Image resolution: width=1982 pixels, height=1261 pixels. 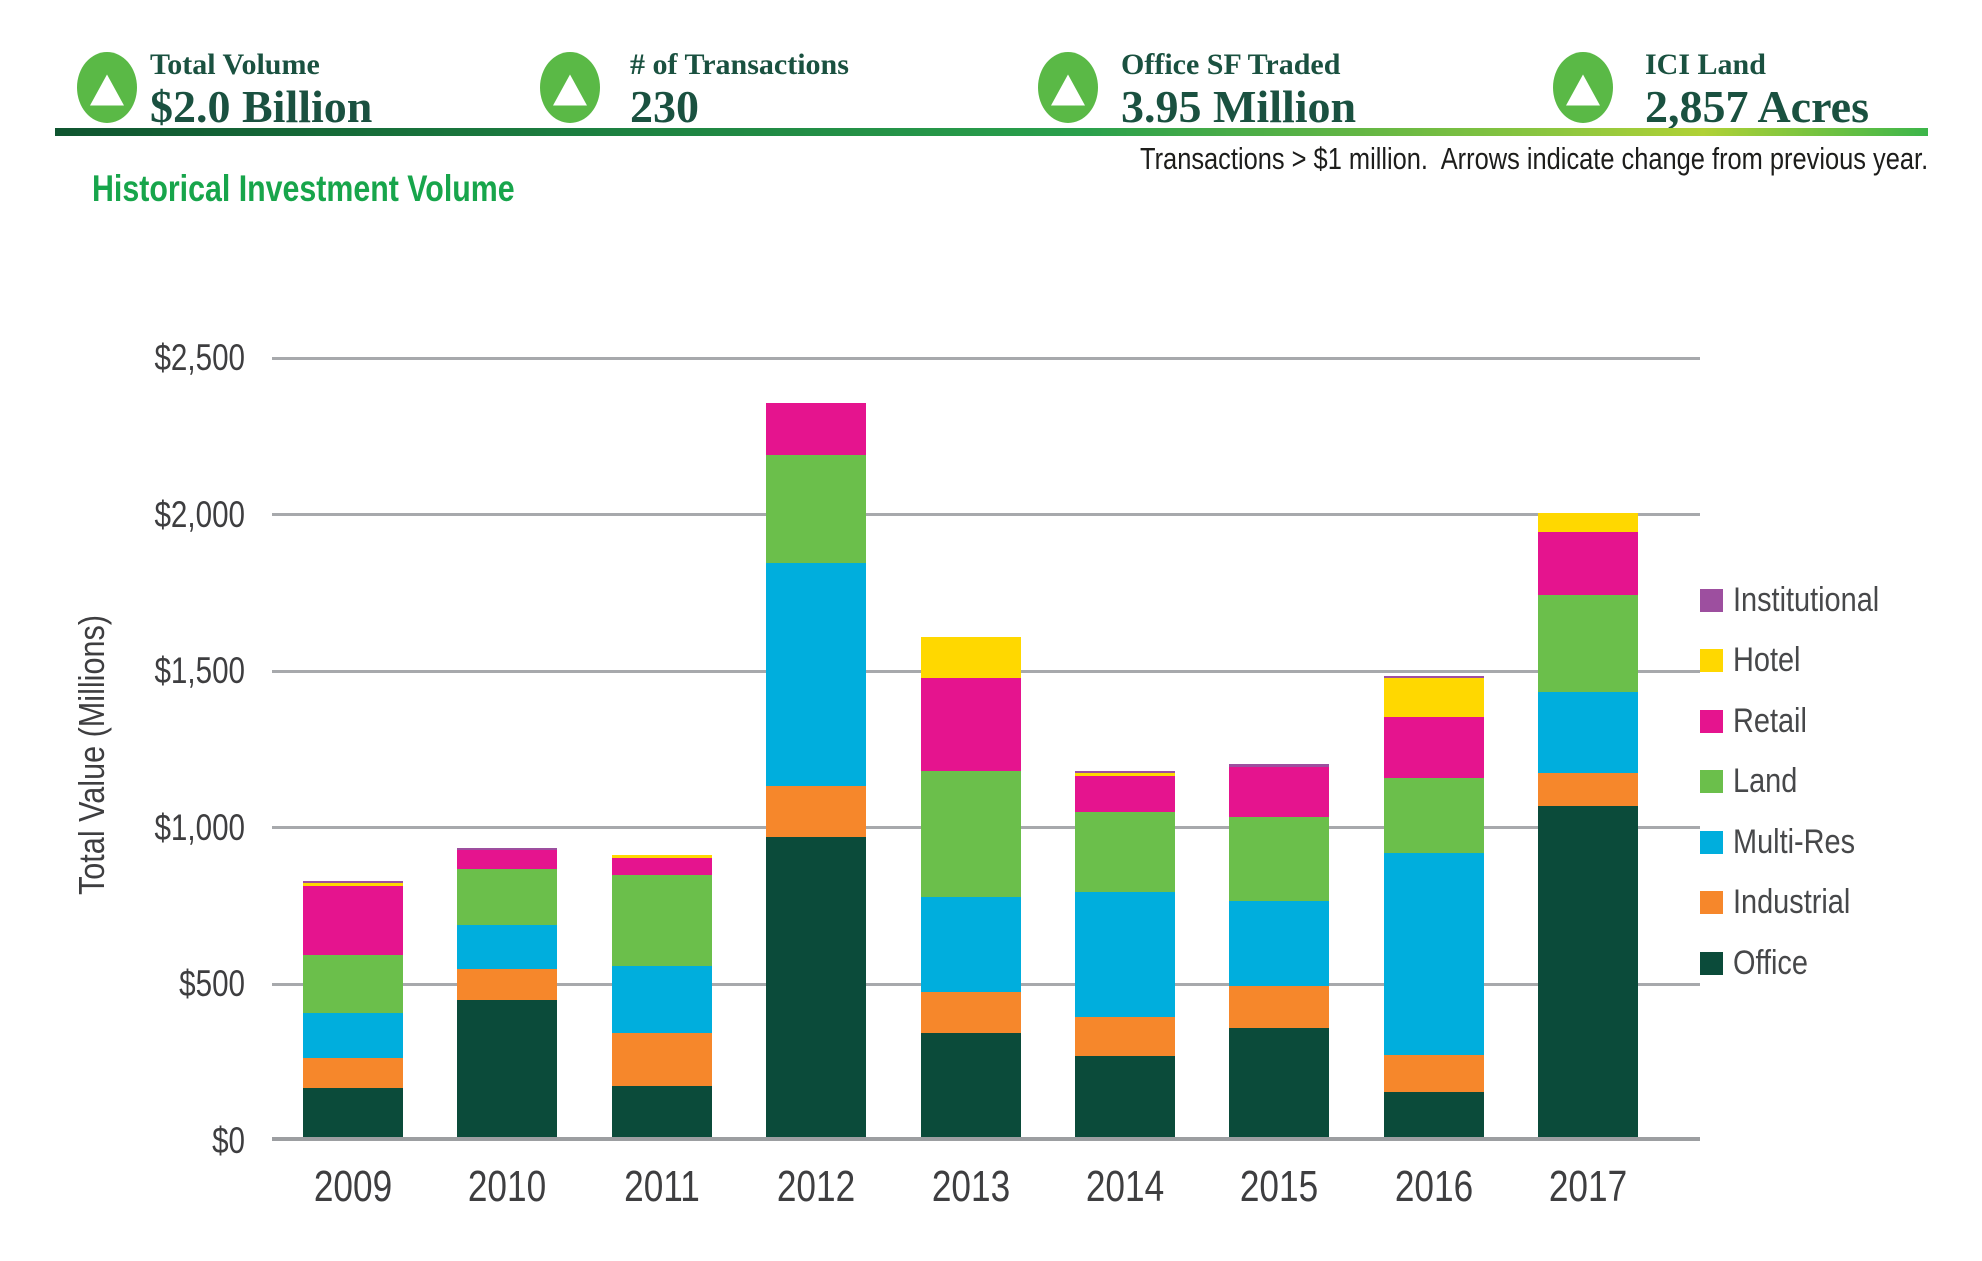 What do you see at coordinates (1588, 1186) in the screenshot?
I see `x-tick-label: 2017` at bounding box center [1588, 1186].